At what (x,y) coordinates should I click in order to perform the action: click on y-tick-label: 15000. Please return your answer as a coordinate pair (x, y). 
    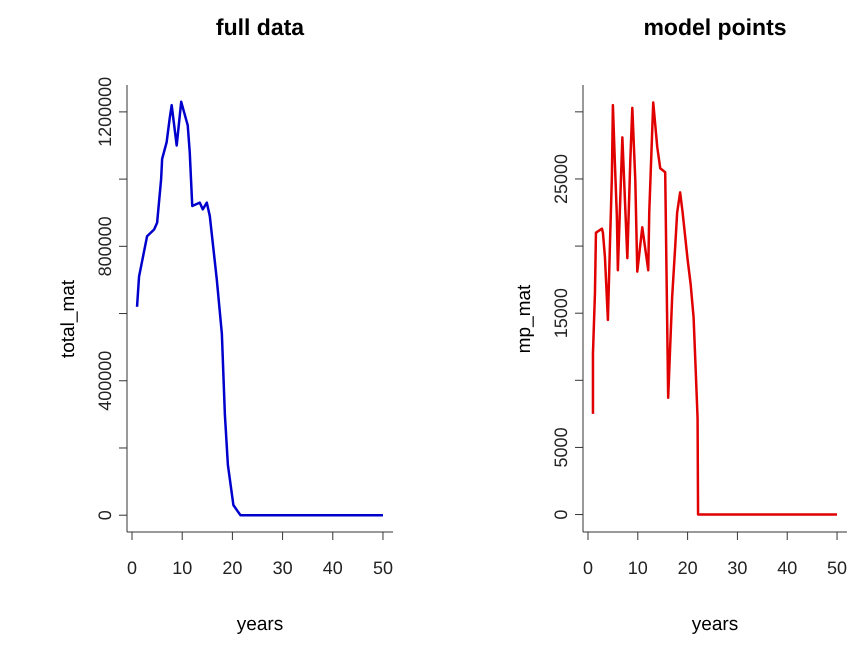
    Looking at the image, I should click on (561, 313).